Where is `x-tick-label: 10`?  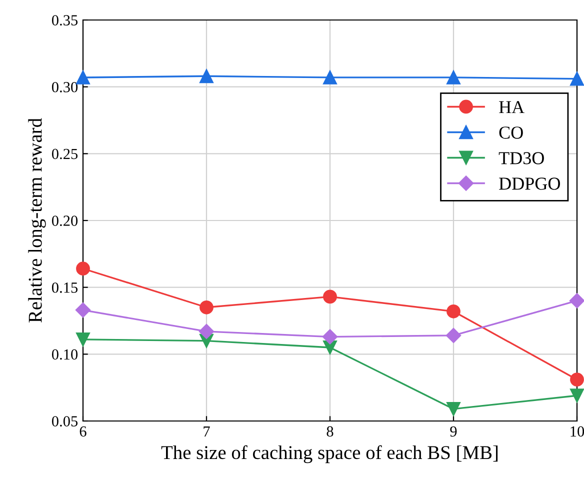
x-tick-label: 10 is located at coordinates (577, 431).